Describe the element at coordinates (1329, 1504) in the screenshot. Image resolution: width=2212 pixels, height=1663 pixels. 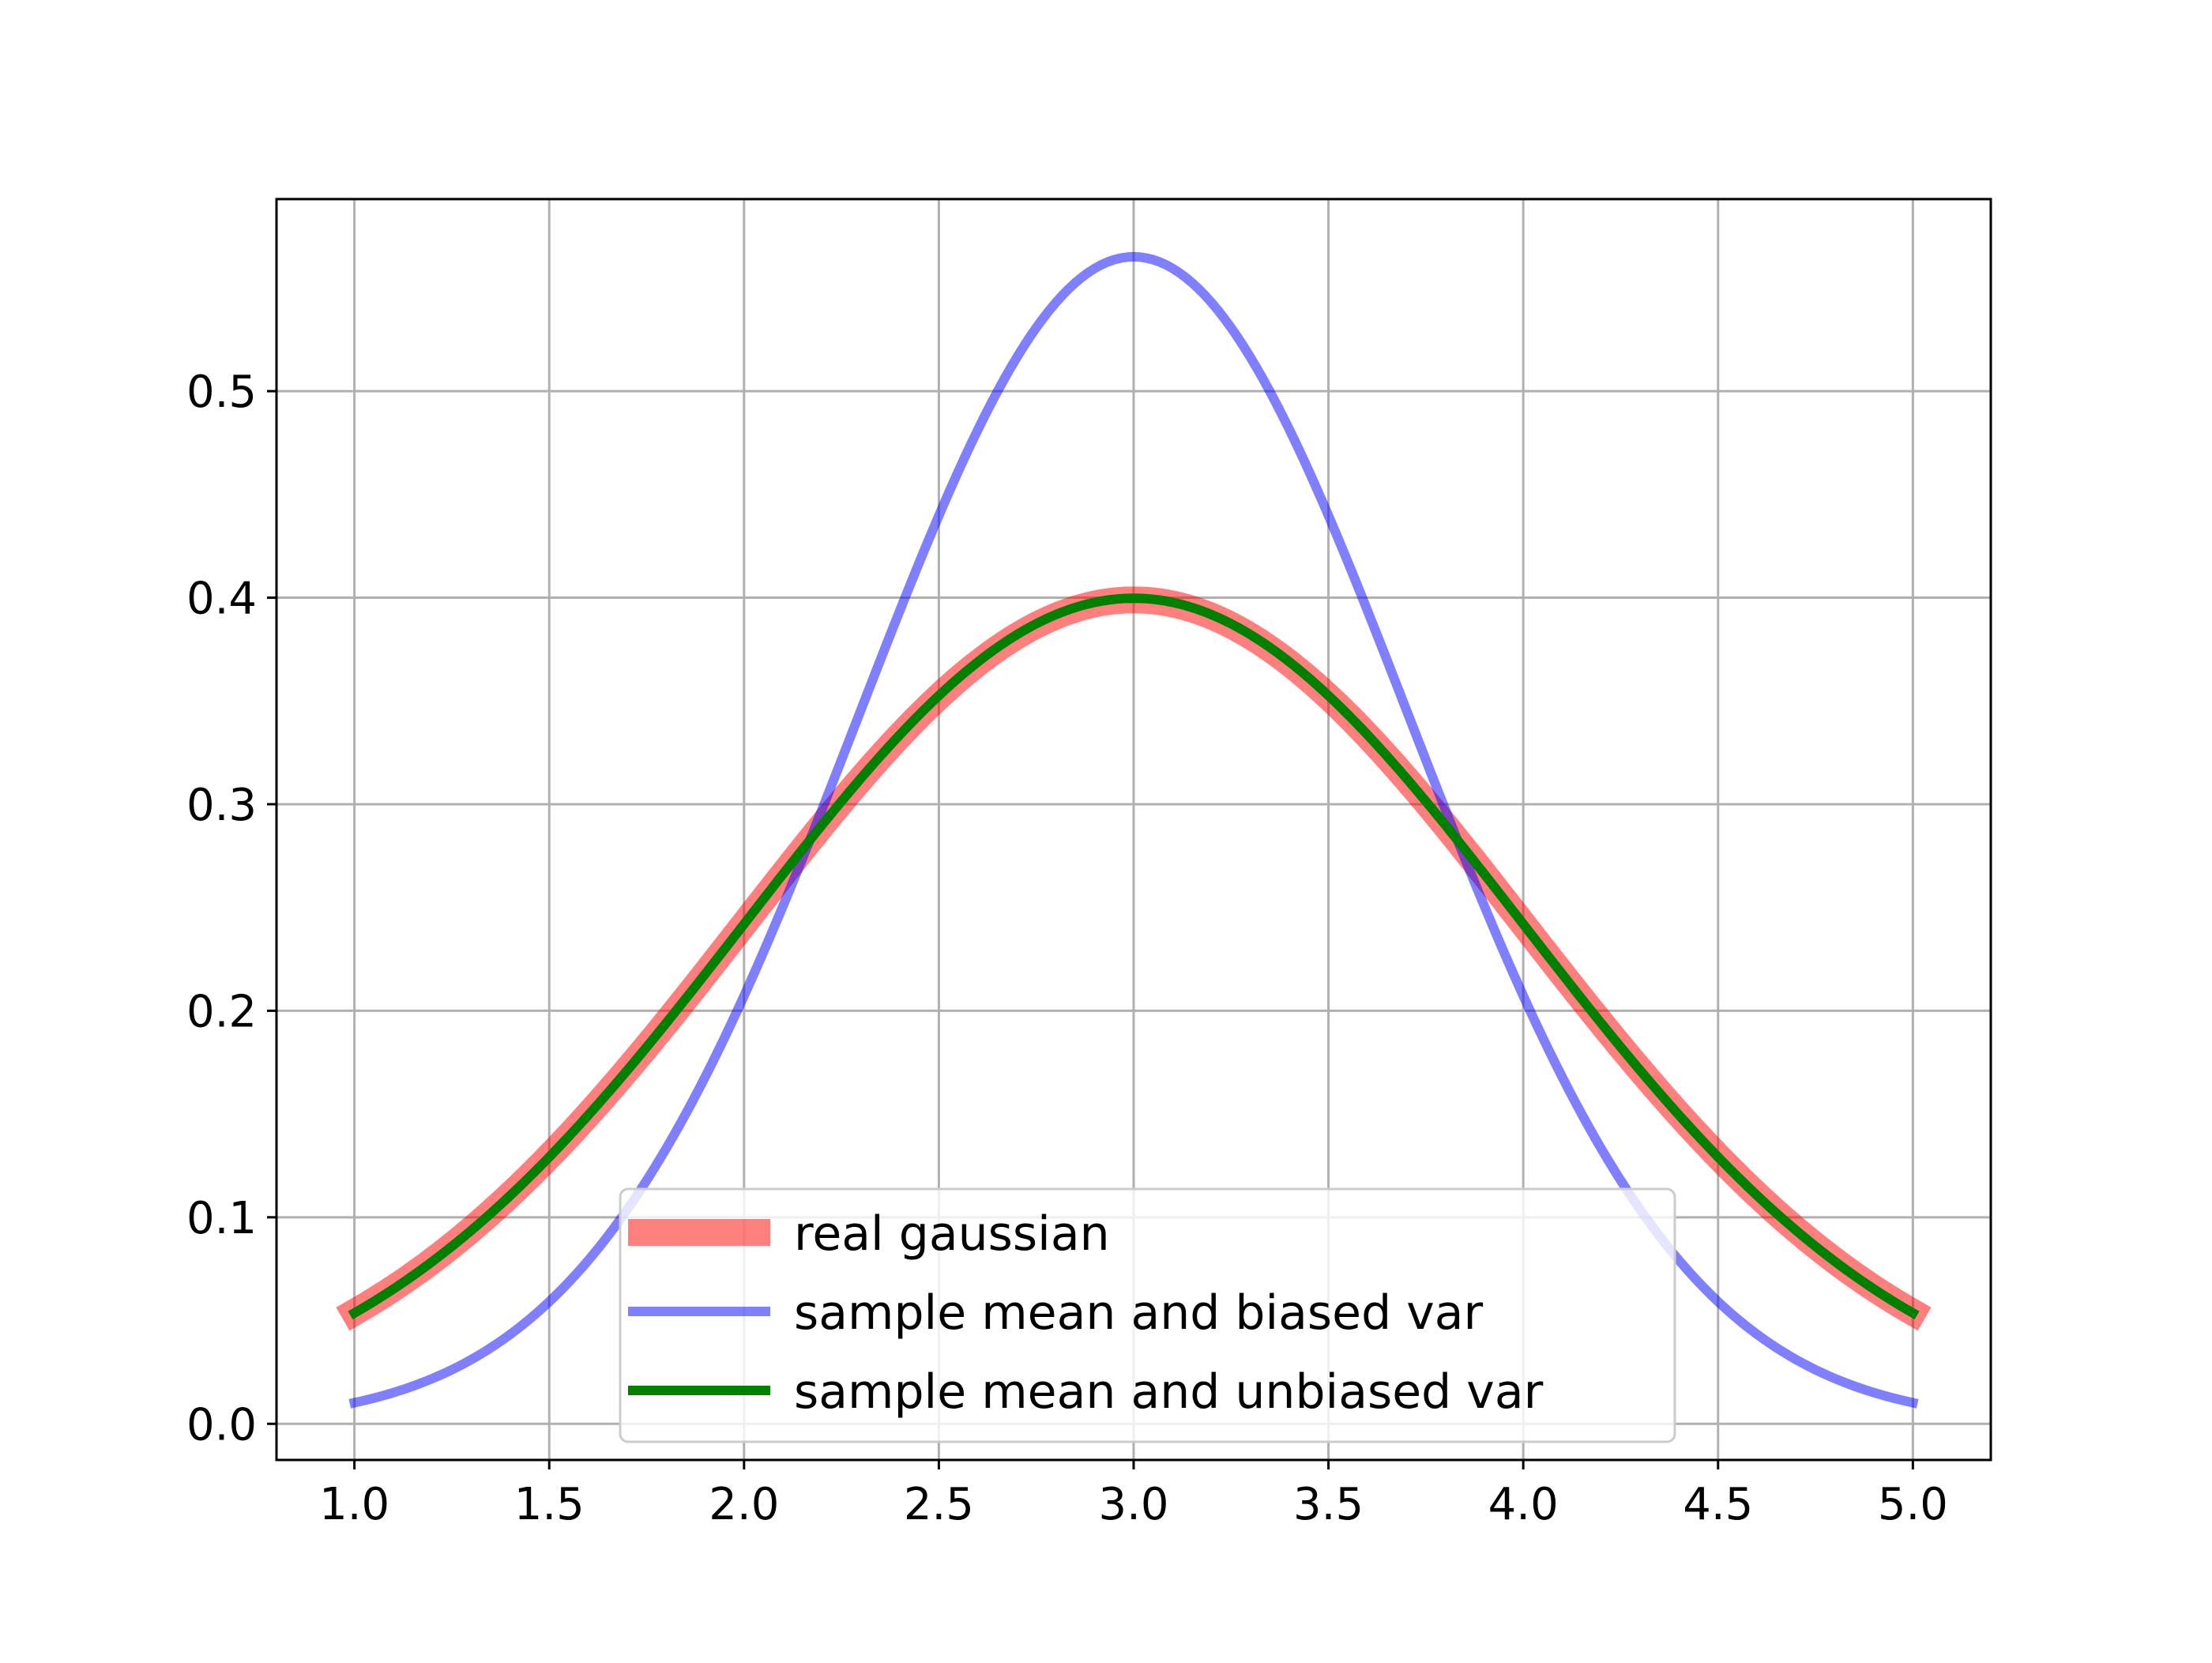
I see `x-tick-label: 3.5` at that location.